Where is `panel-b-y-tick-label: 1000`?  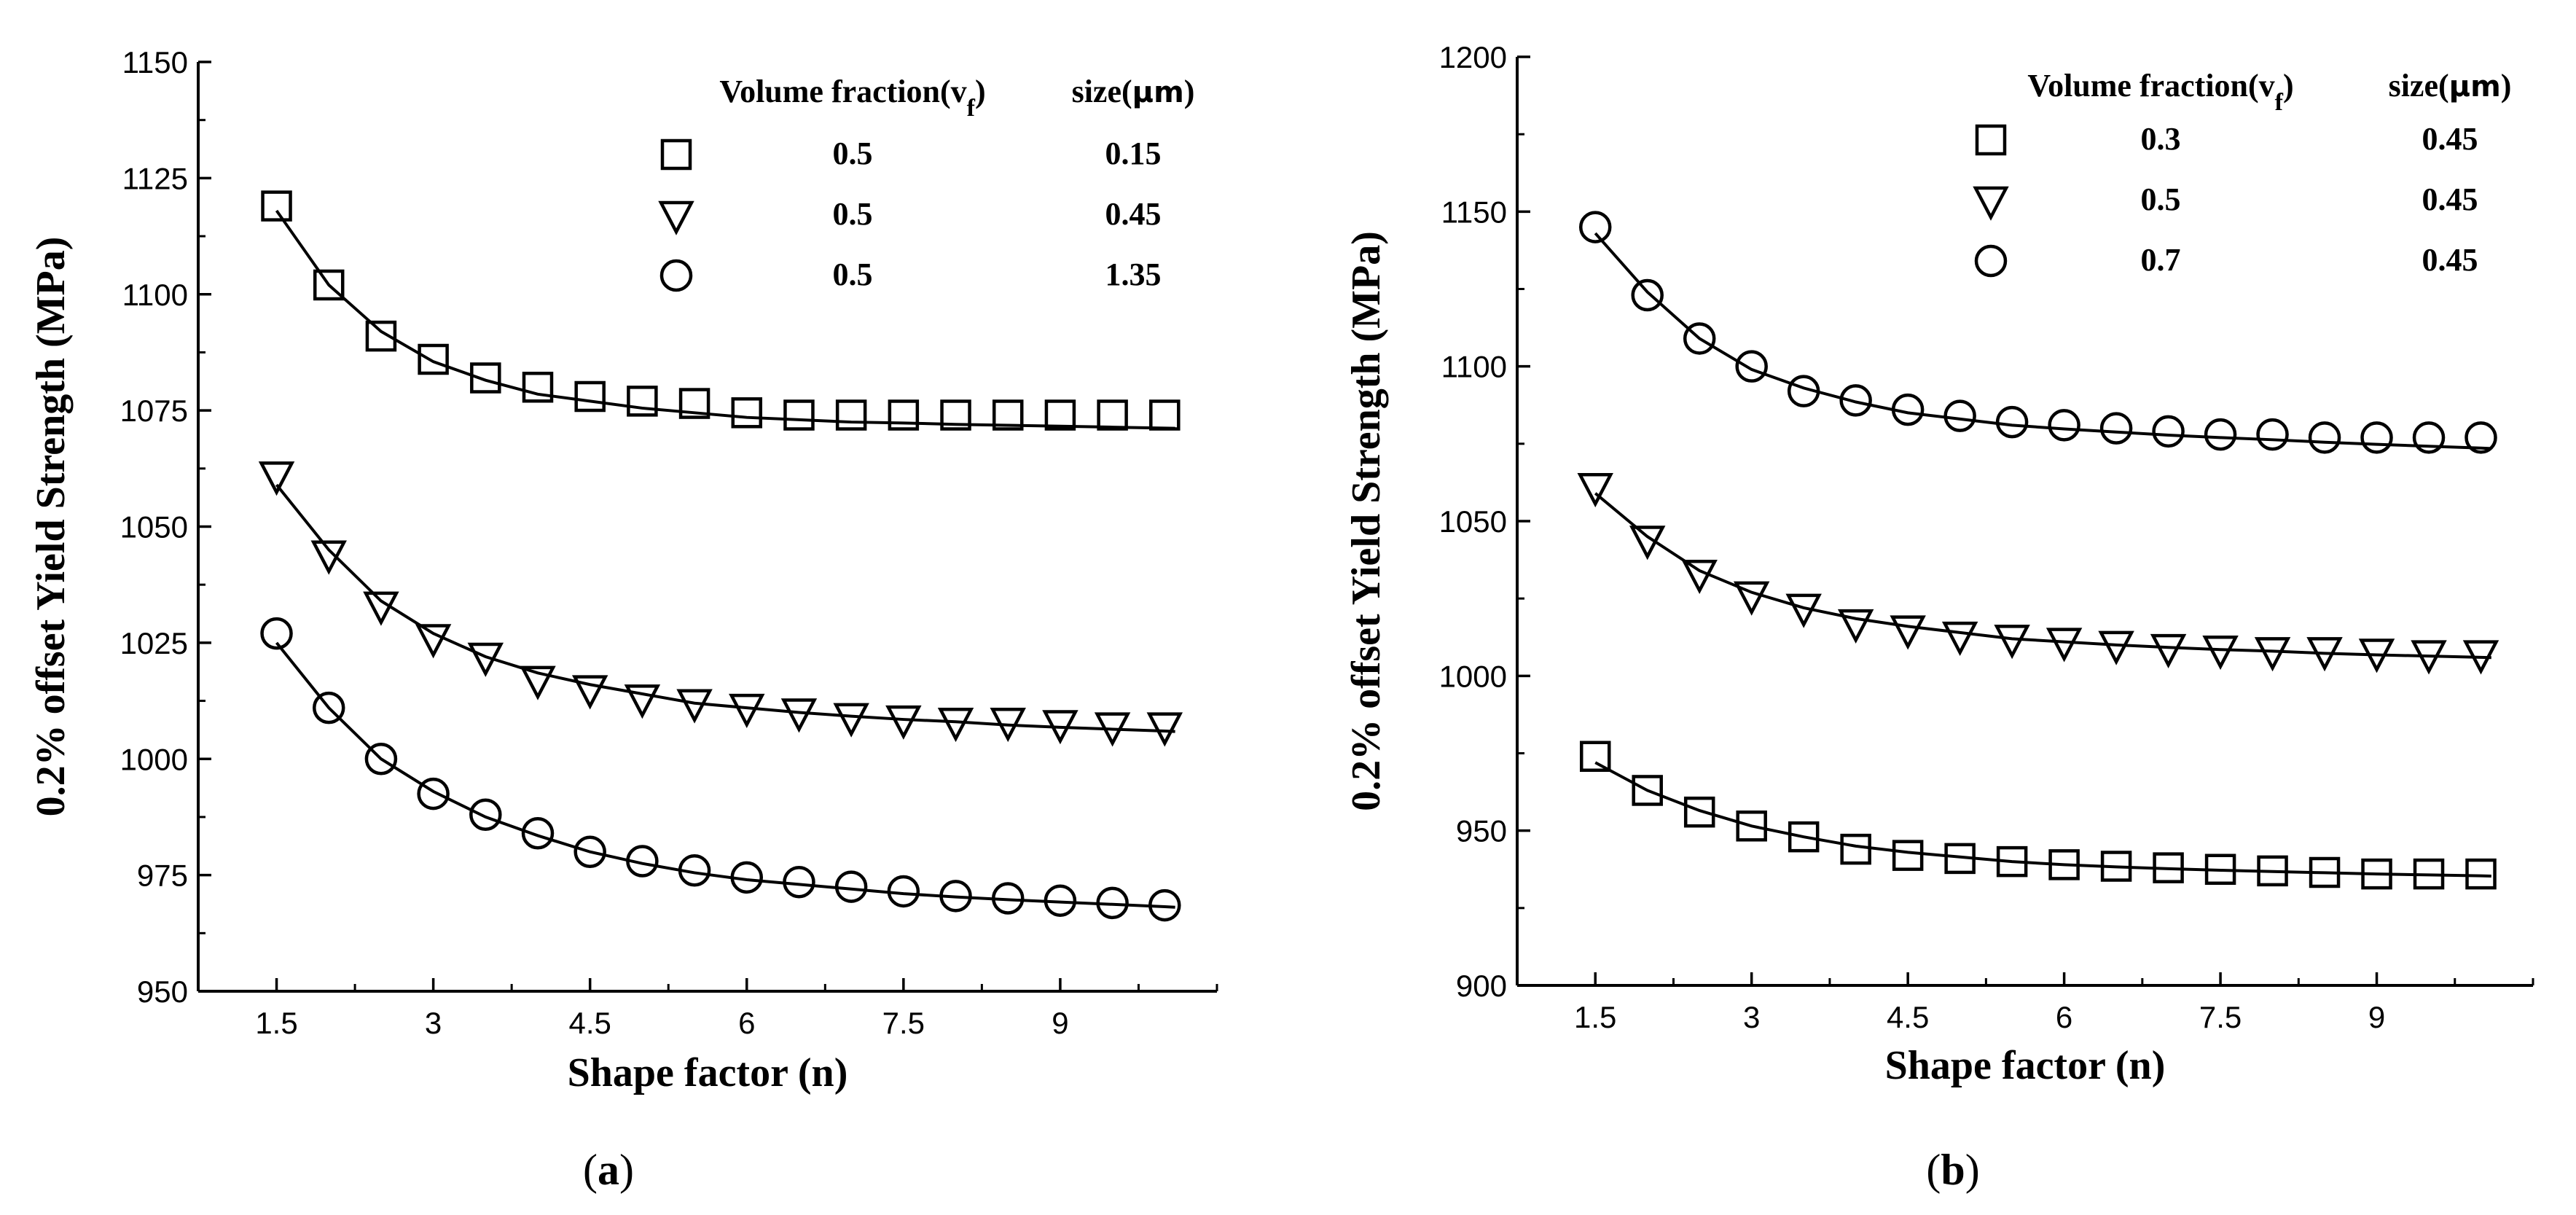
panel-b-y-tick-label: 1000 is located at coordinates (1473, 676).